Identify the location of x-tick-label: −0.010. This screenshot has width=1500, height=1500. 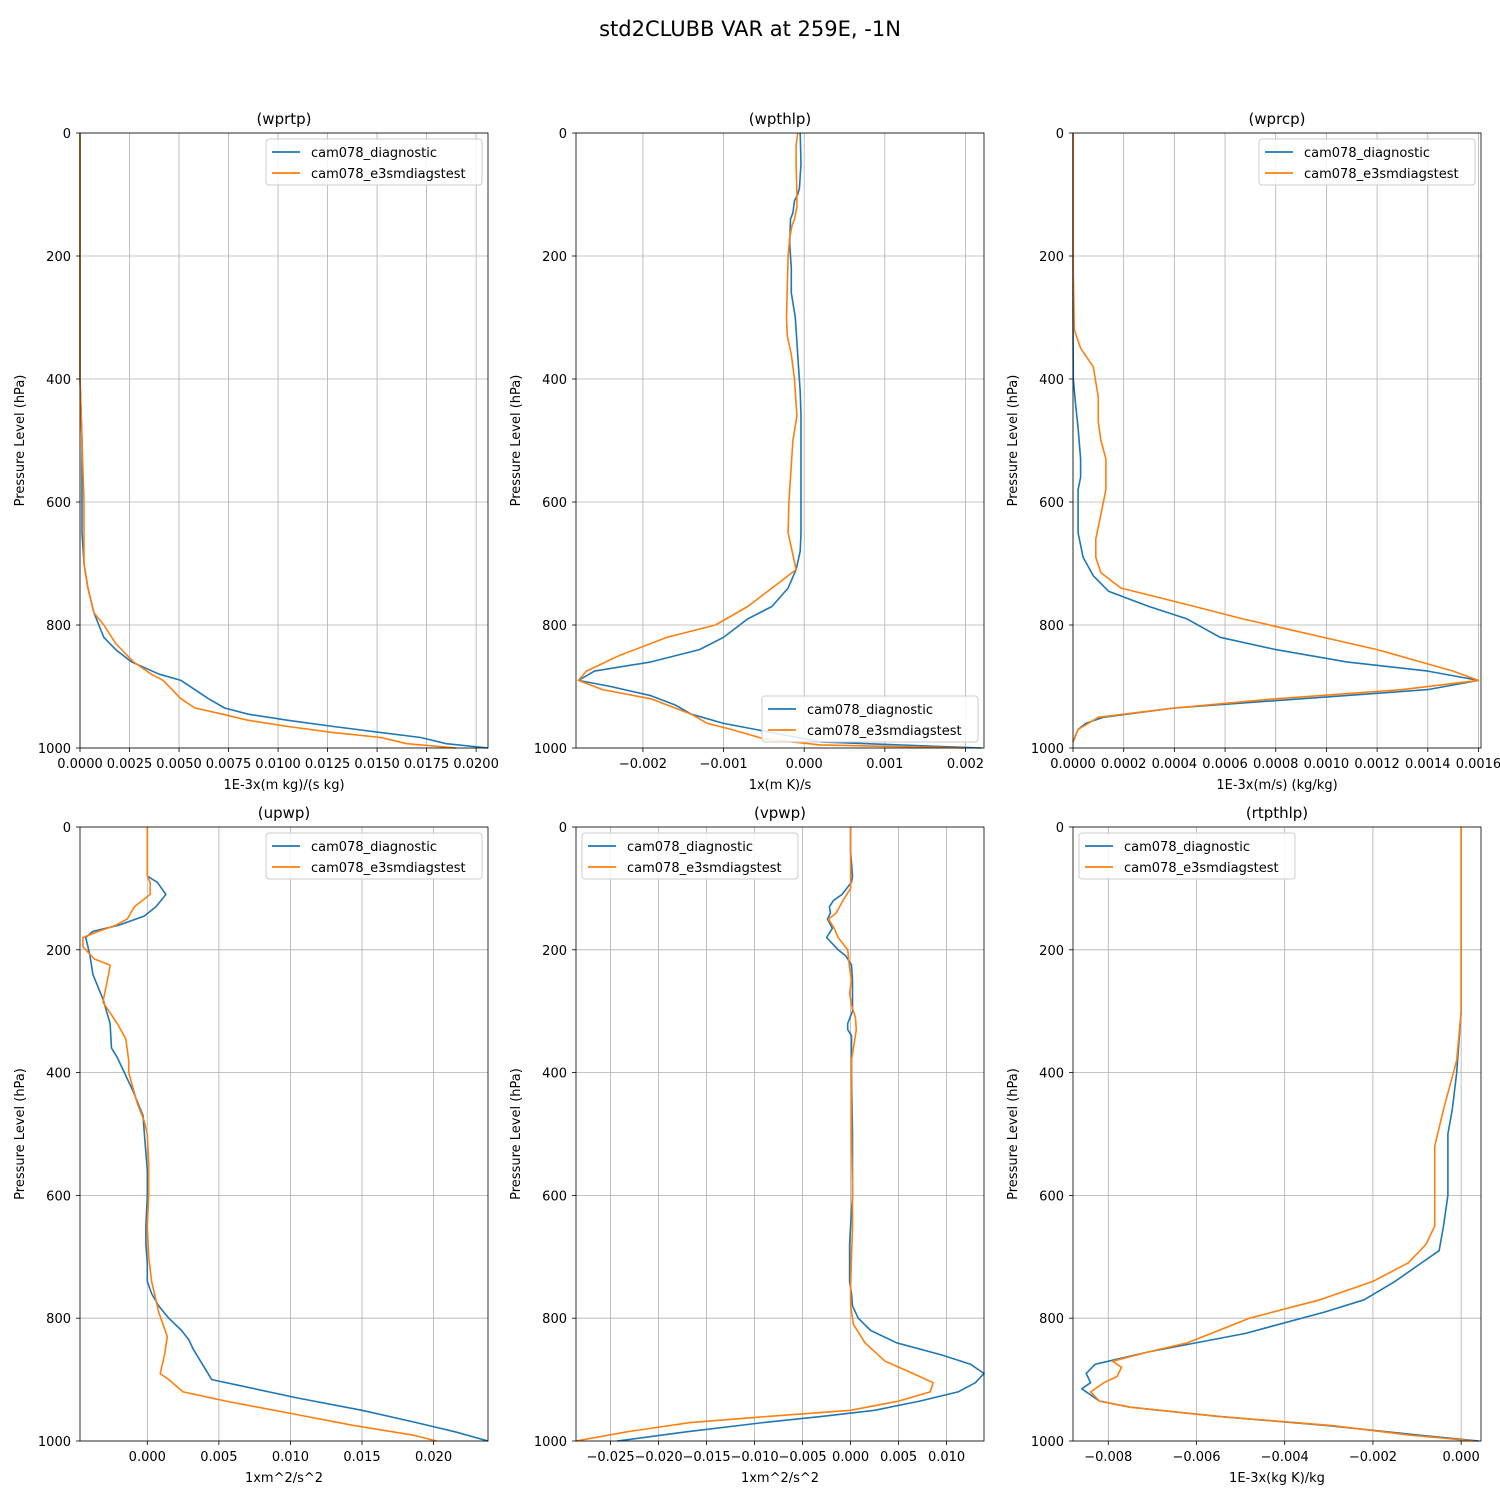
(755, 1457).